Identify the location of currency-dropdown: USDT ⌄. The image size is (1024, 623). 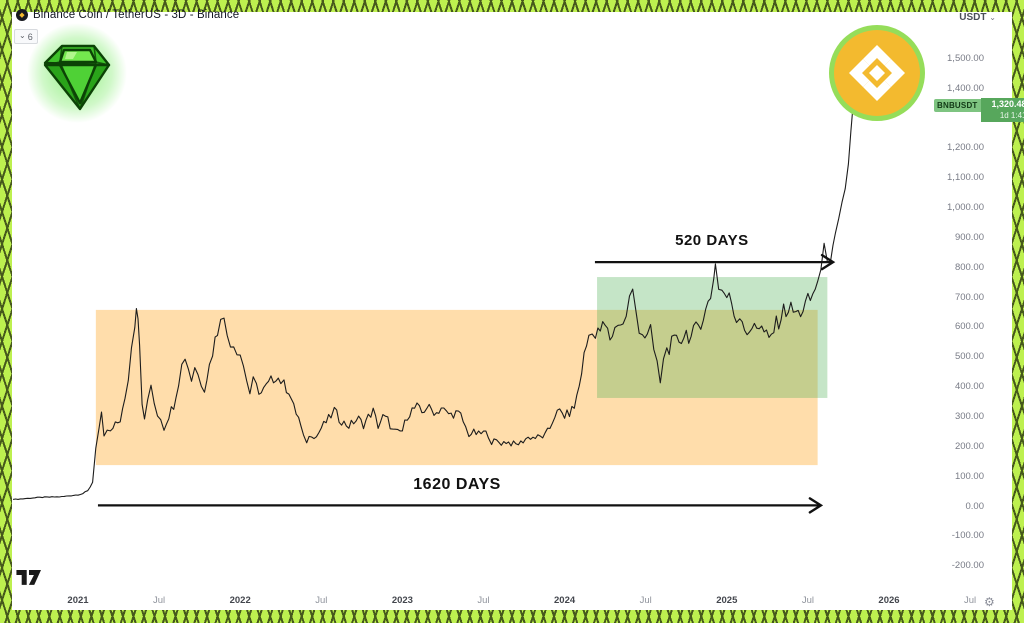
(963, 17).